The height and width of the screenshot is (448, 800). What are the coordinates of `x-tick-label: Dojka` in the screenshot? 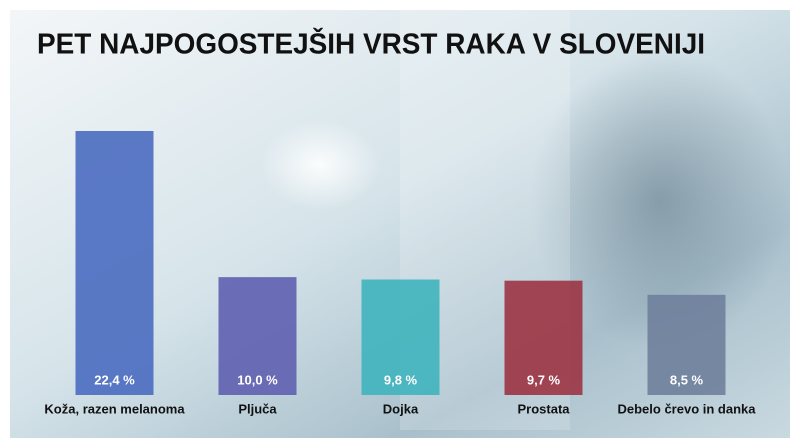 It's located at (401, 408).